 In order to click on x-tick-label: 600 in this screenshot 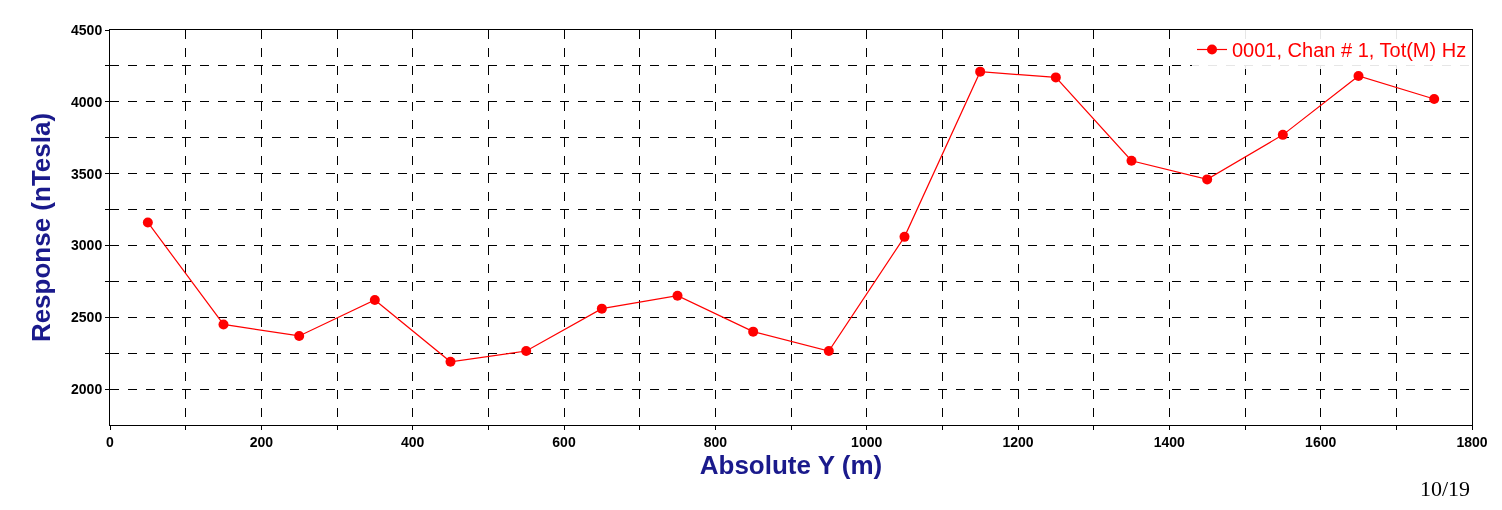, I will do `click(564, 441)`.